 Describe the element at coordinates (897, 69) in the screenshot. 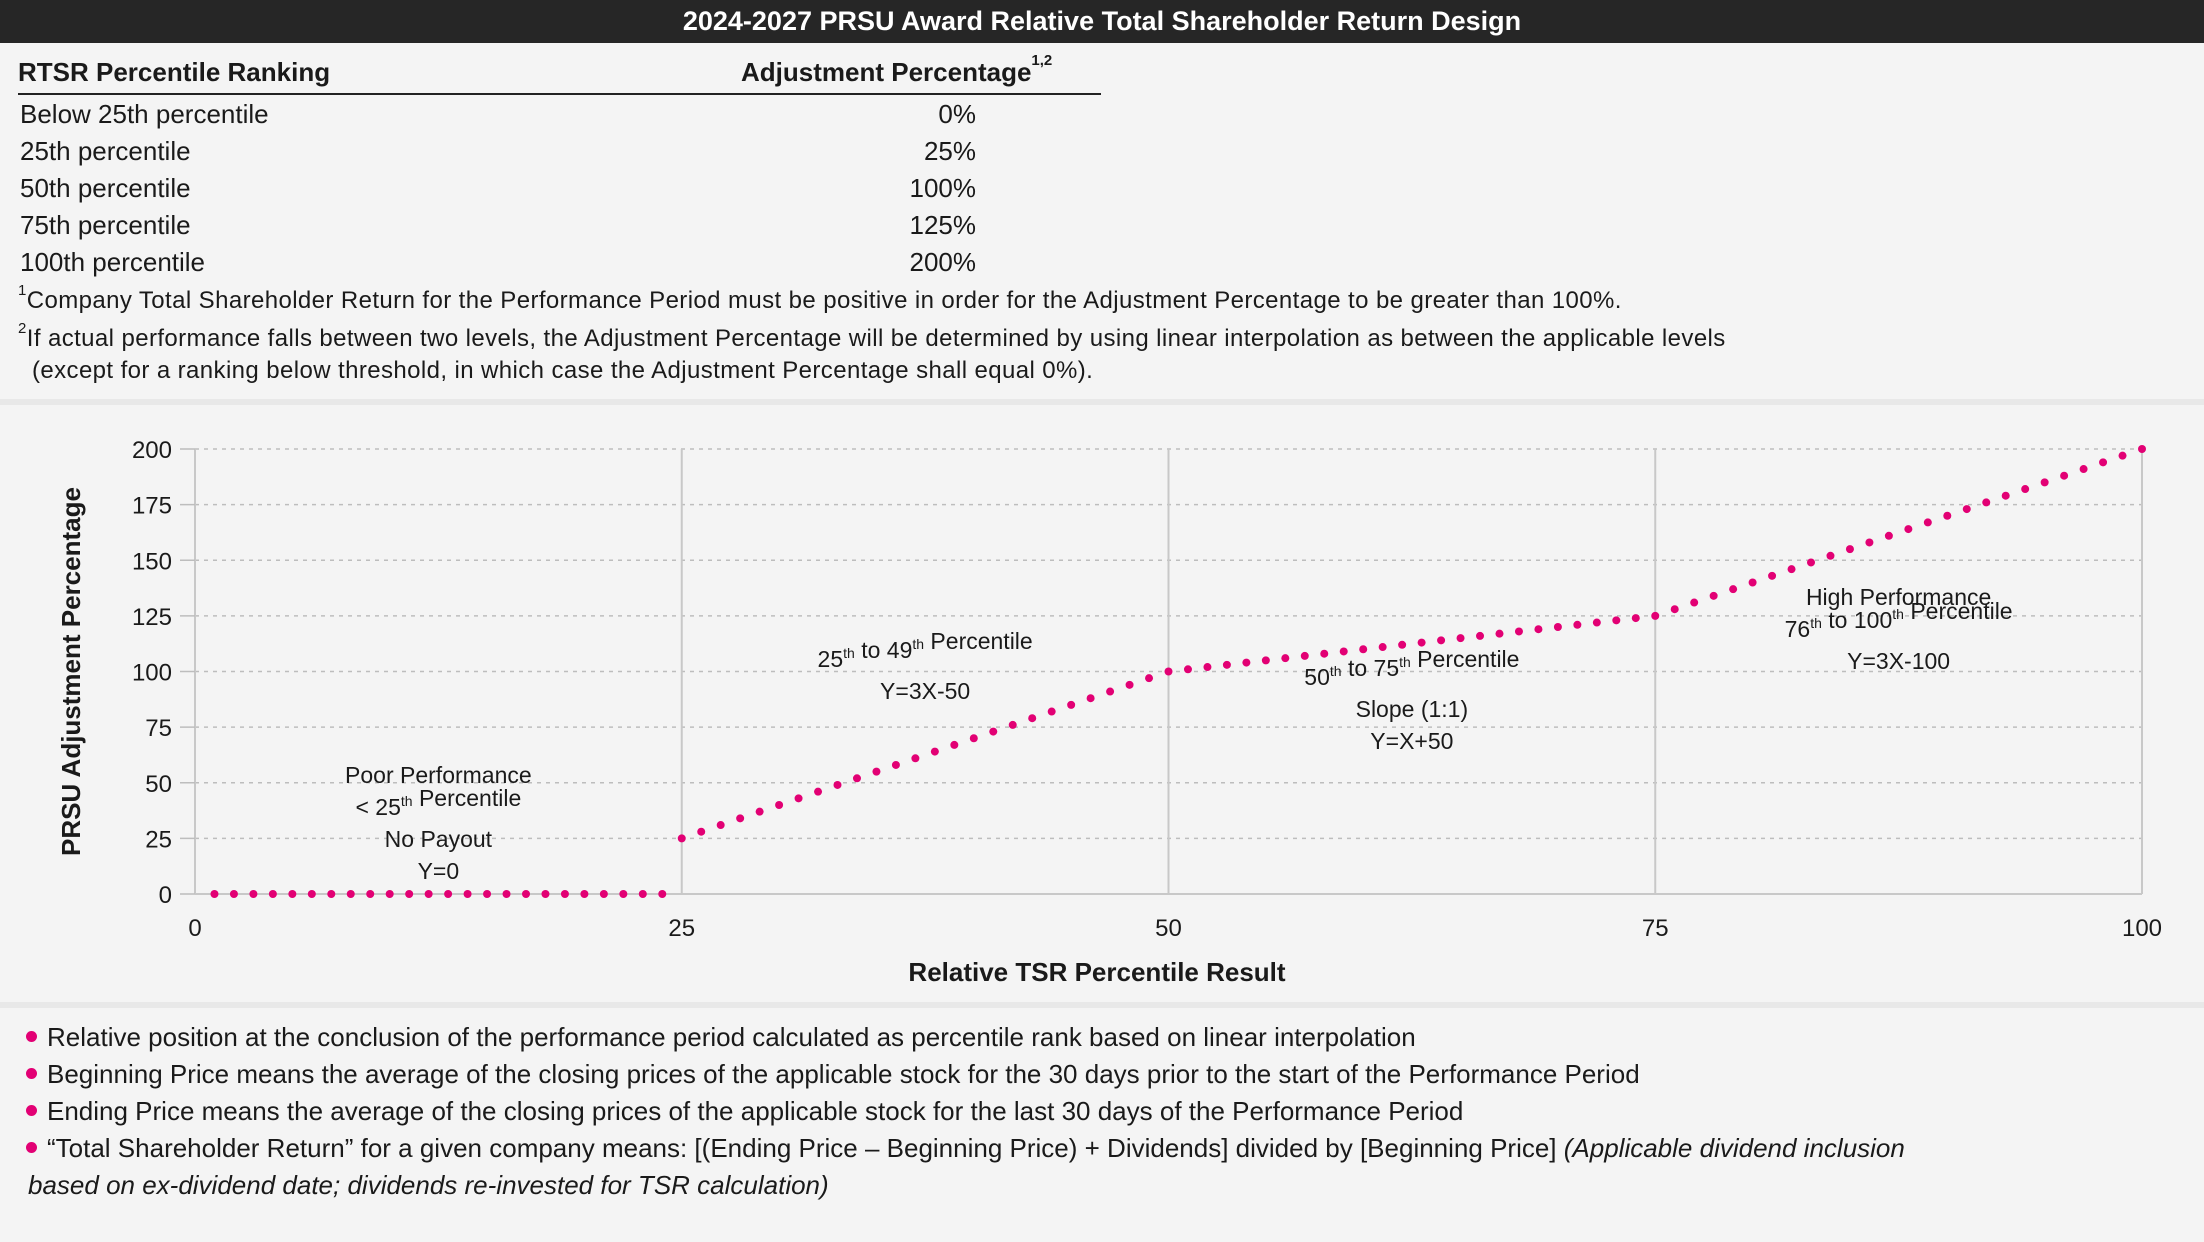

I see `header-adjustment: Adjustment Percentage1,2` at that location.